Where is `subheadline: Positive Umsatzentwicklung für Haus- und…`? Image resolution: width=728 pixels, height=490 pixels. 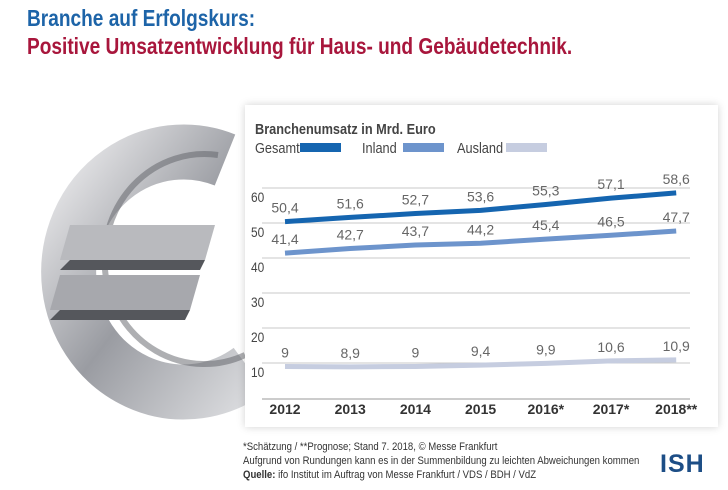
subheadline: Positive Umsatzentwicklung für Haus- und… is located at coordinates (300, 46).